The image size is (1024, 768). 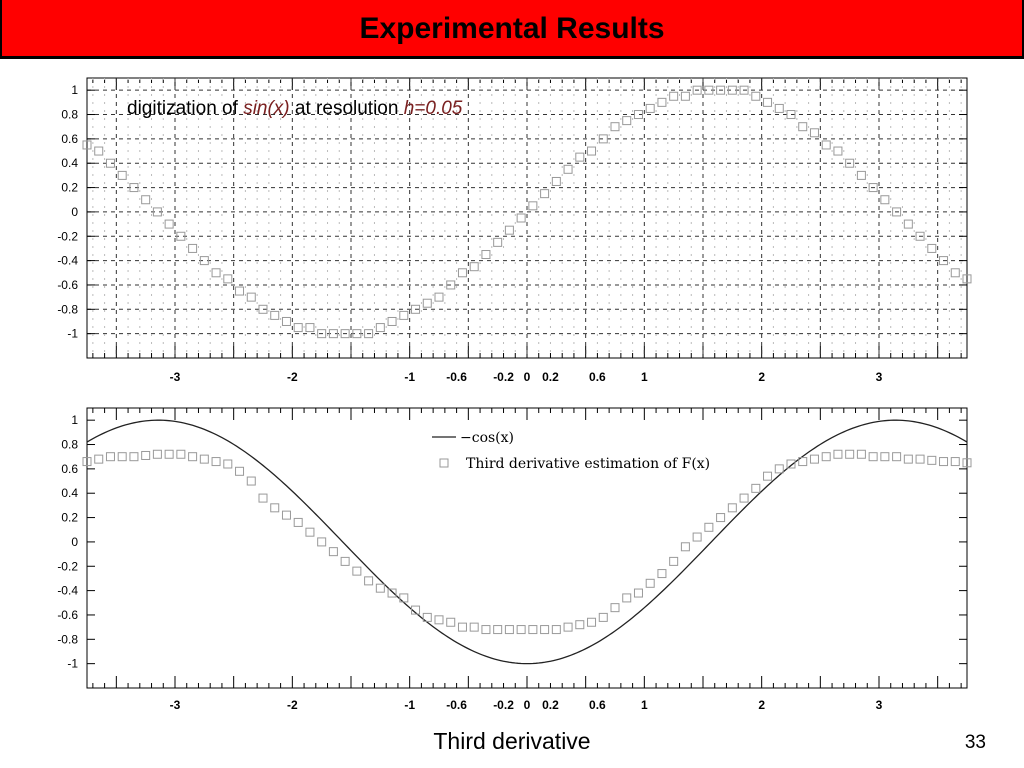 What do you see at coordinates (69, 469) in the screenshot?
I see `y-tick-label: 0.6` at bounding box center [69, 469].